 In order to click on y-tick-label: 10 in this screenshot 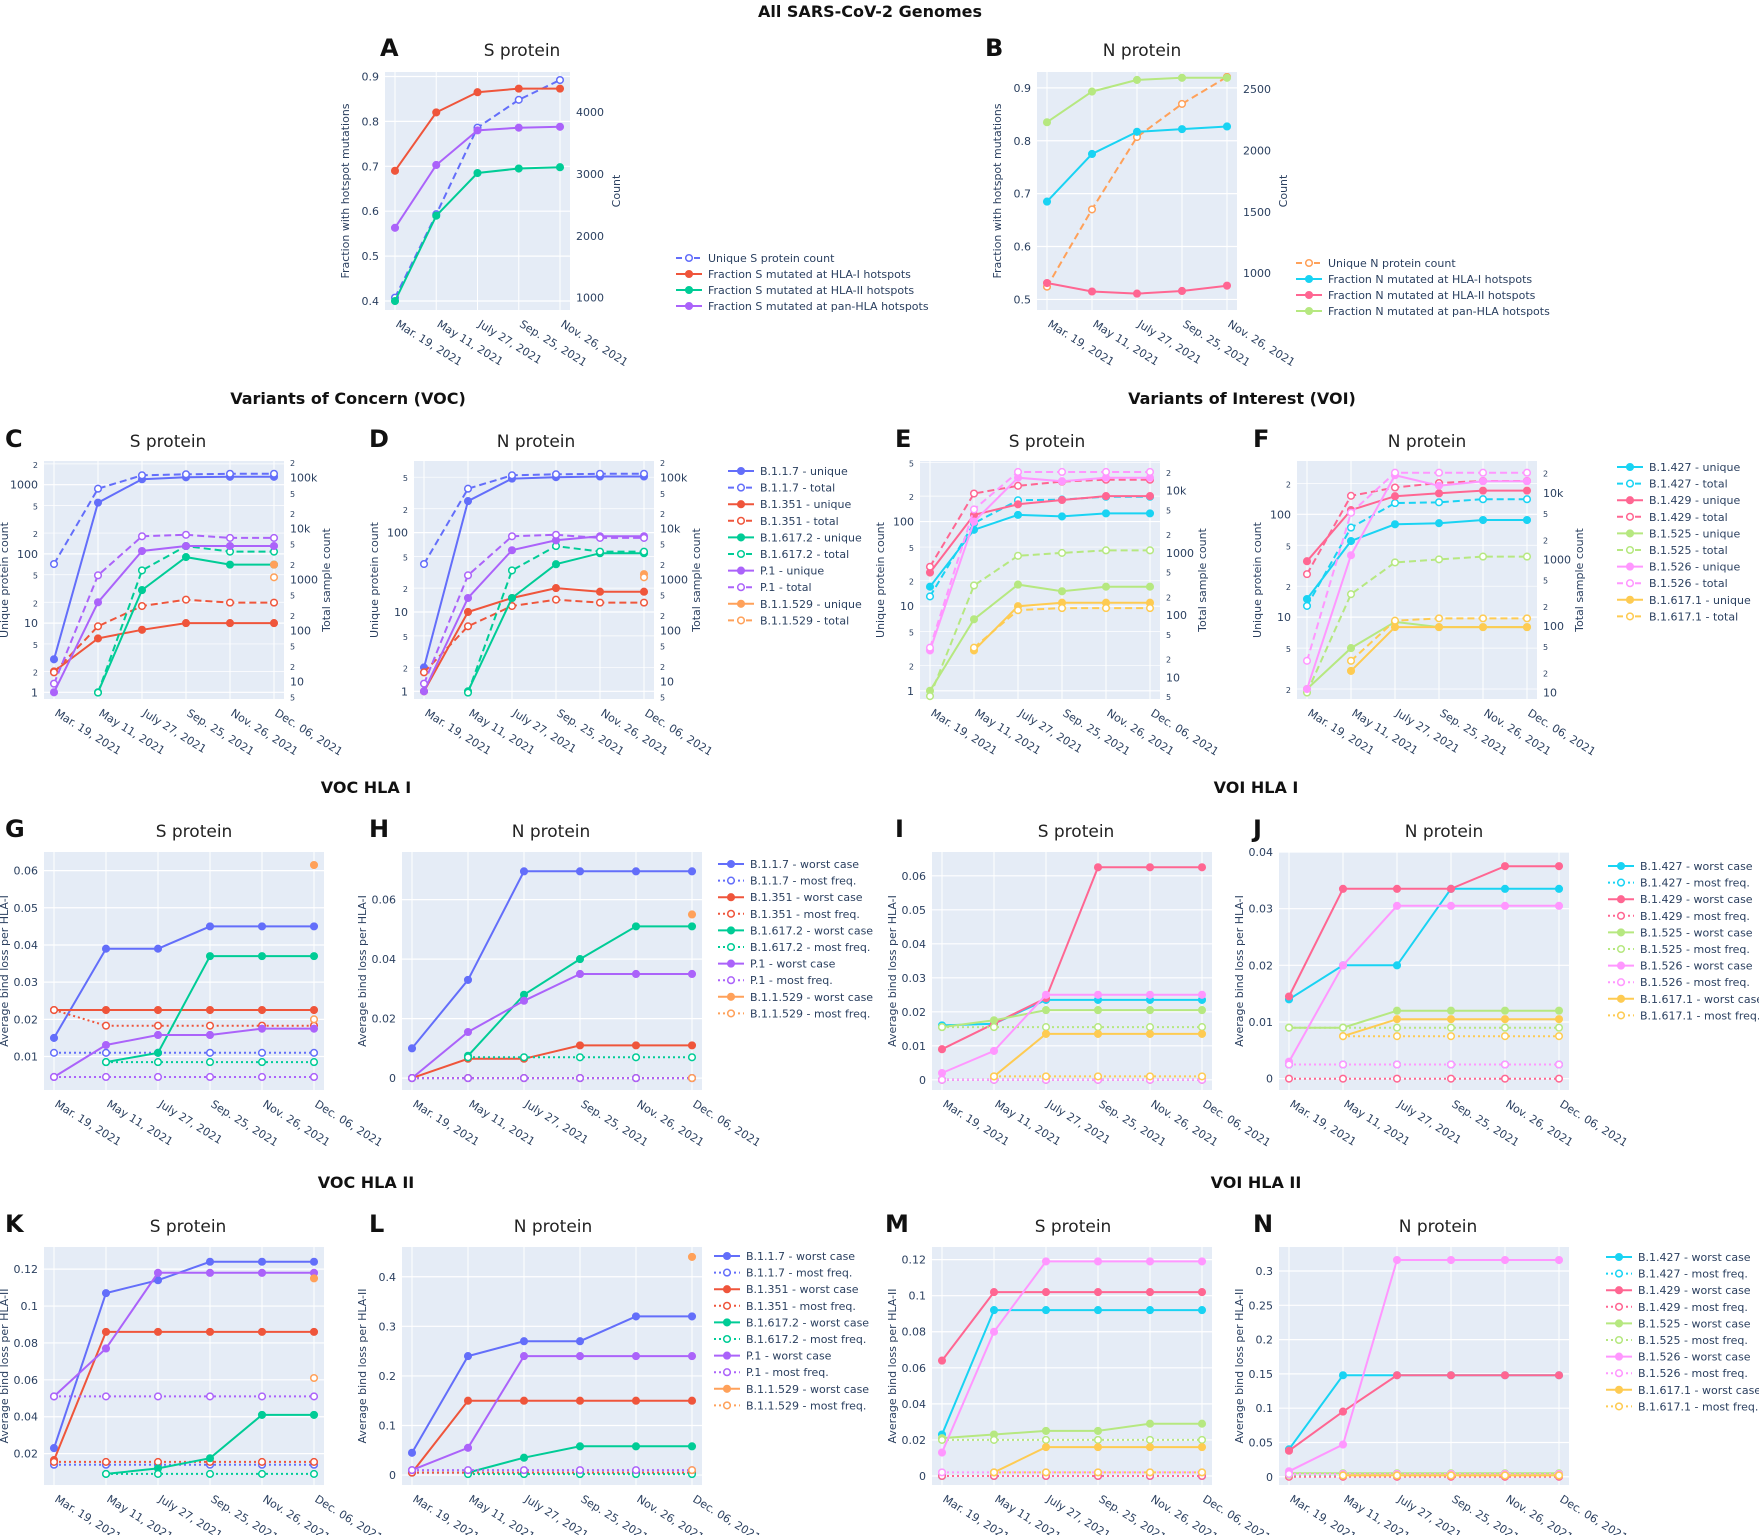, I will do `click(1284, 617)`.